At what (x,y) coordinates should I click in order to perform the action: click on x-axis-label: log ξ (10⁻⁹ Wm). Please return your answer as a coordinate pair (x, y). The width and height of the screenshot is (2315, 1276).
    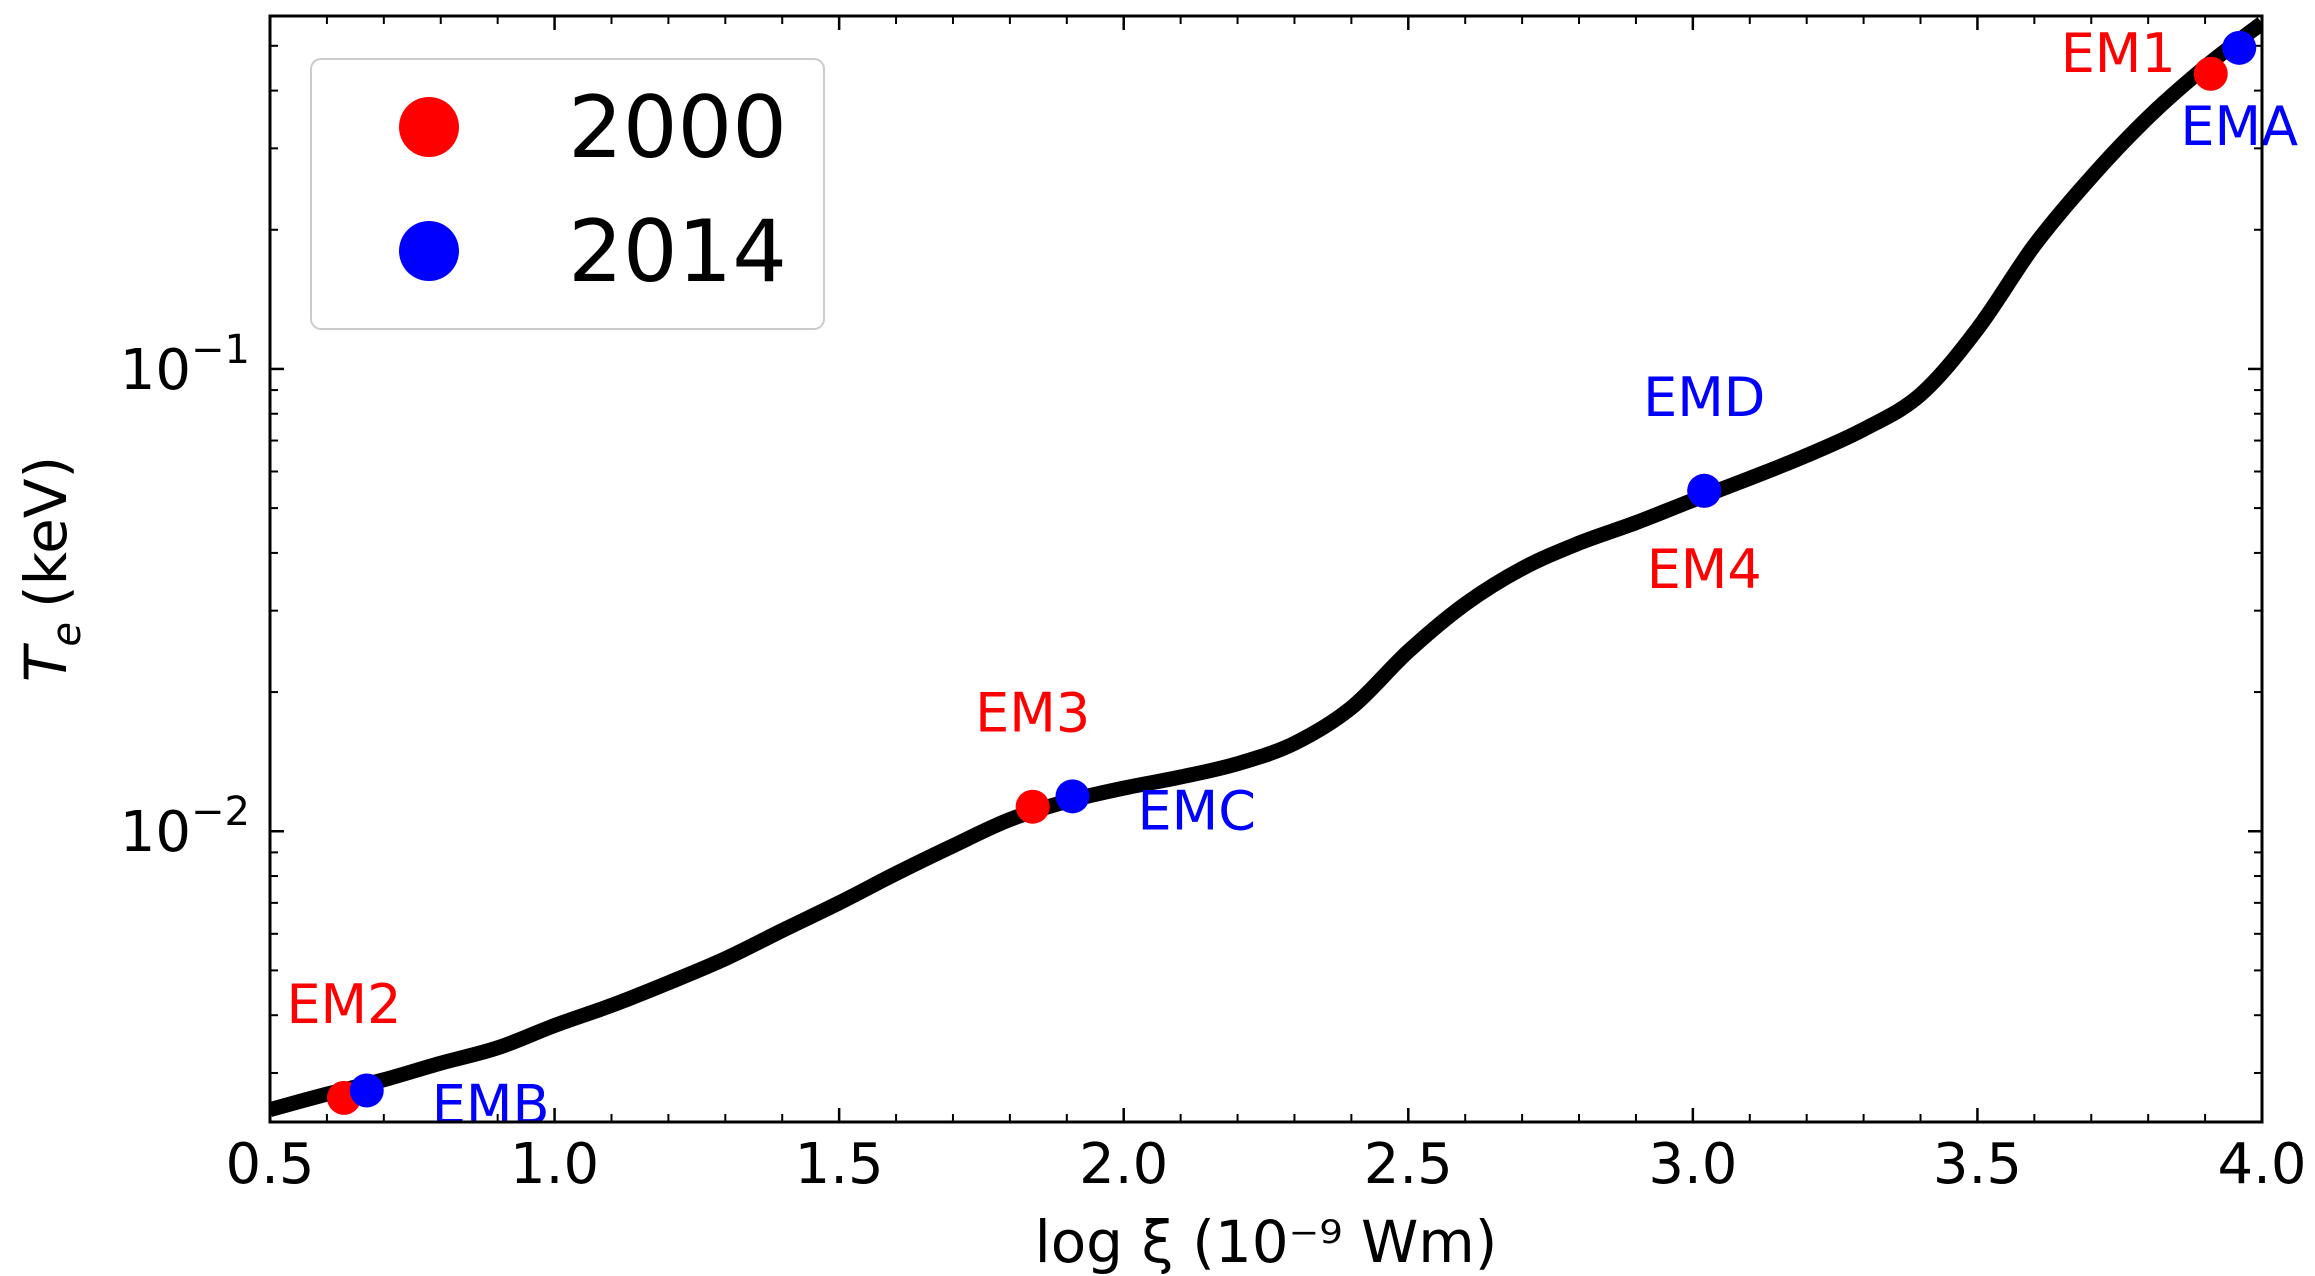
    Looking at the image, I should click on (1266, 1242).